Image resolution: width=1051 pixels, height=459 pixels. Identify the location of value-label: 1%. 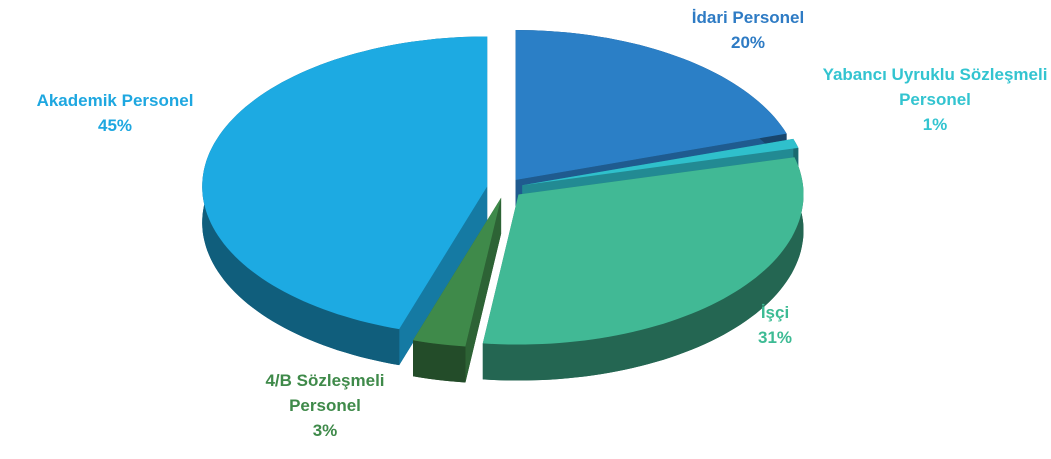
(935, 124).